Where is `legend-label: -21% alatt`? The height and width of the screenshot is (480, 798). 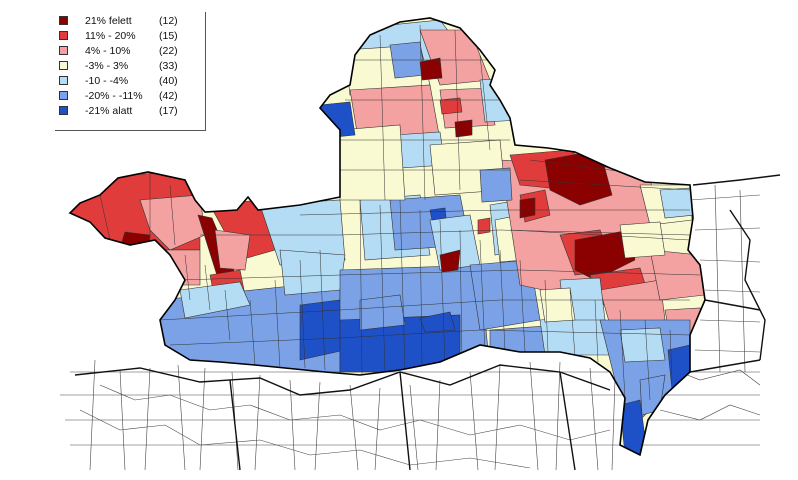
legend-label: -21% alatt is located at coordinates (109, 111).